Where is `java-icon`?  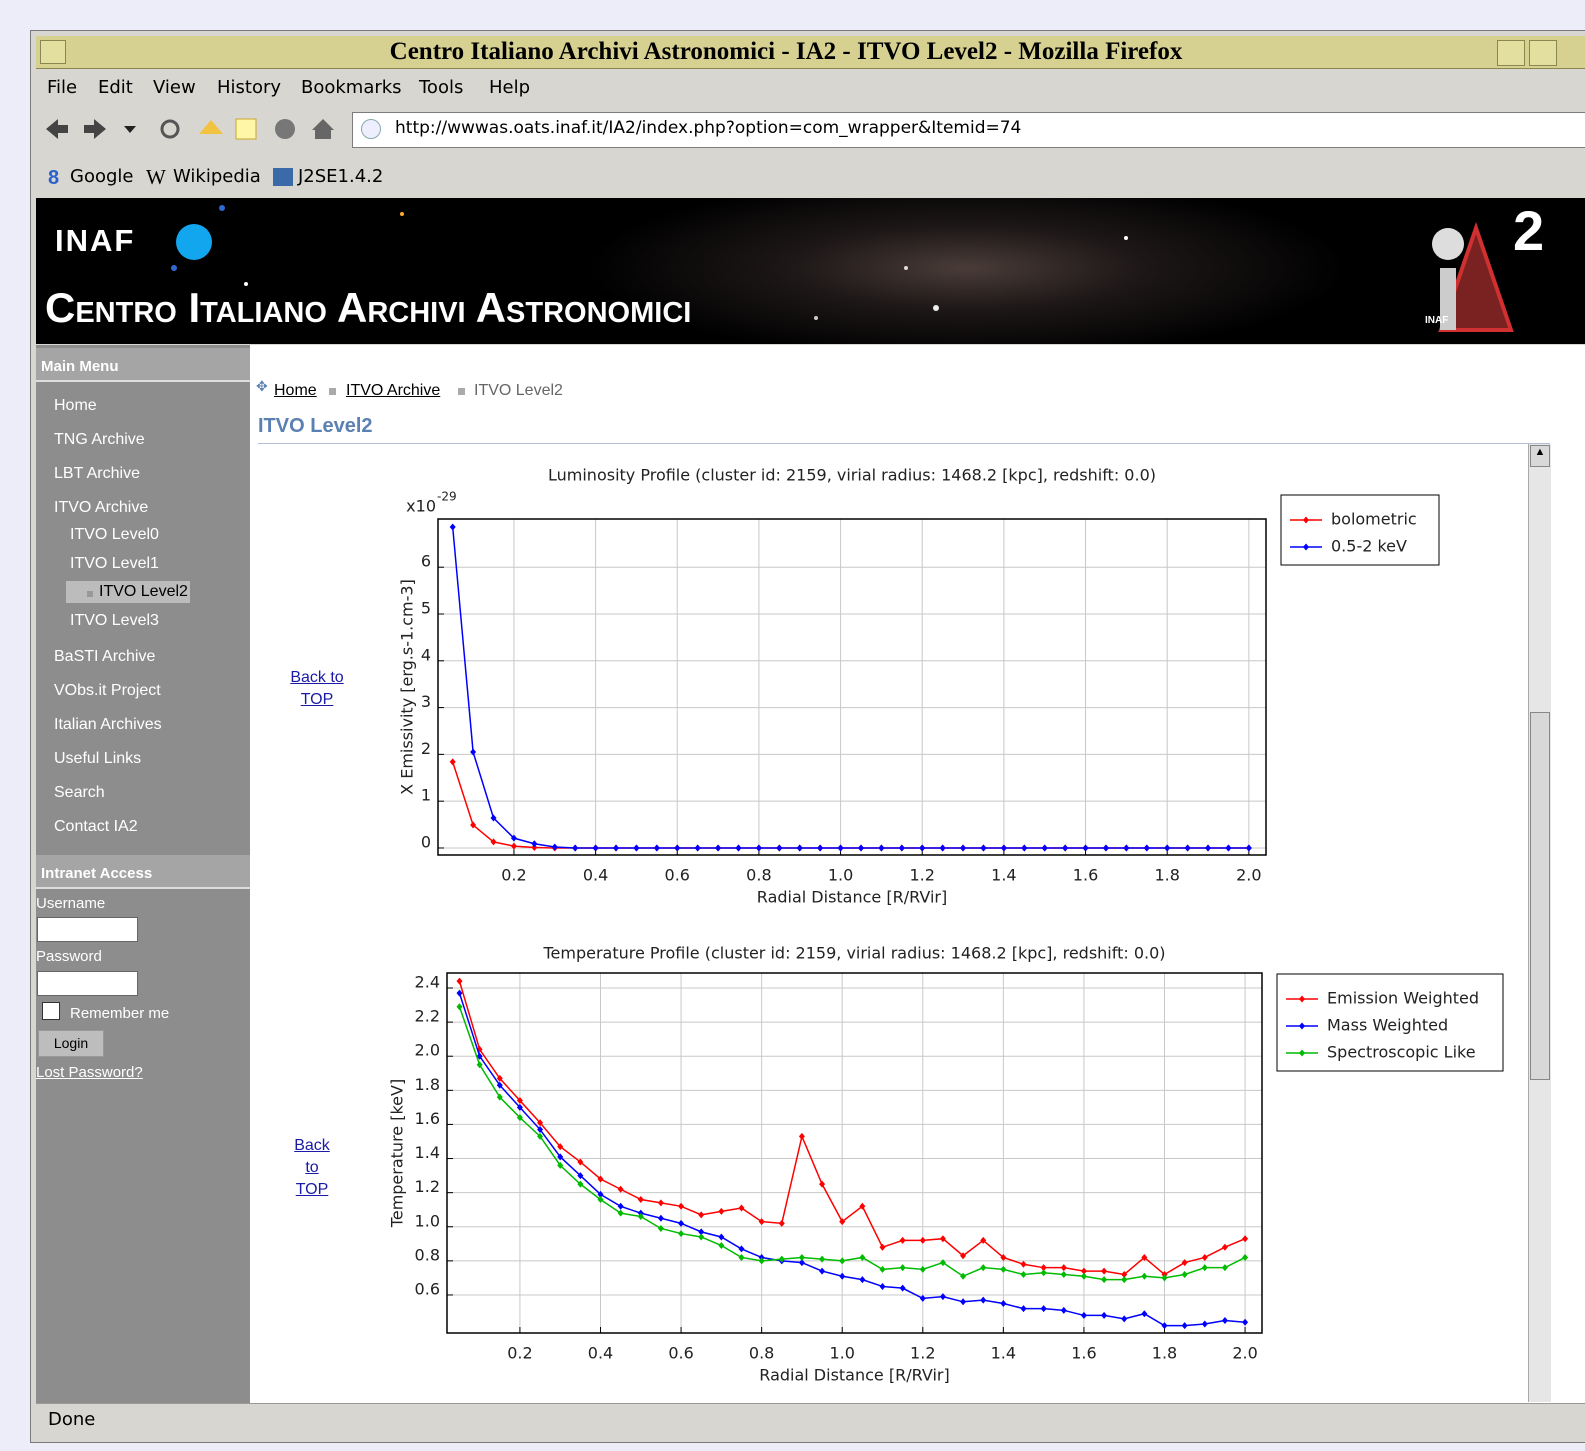 java-icon is located at coordinates (283, 177).